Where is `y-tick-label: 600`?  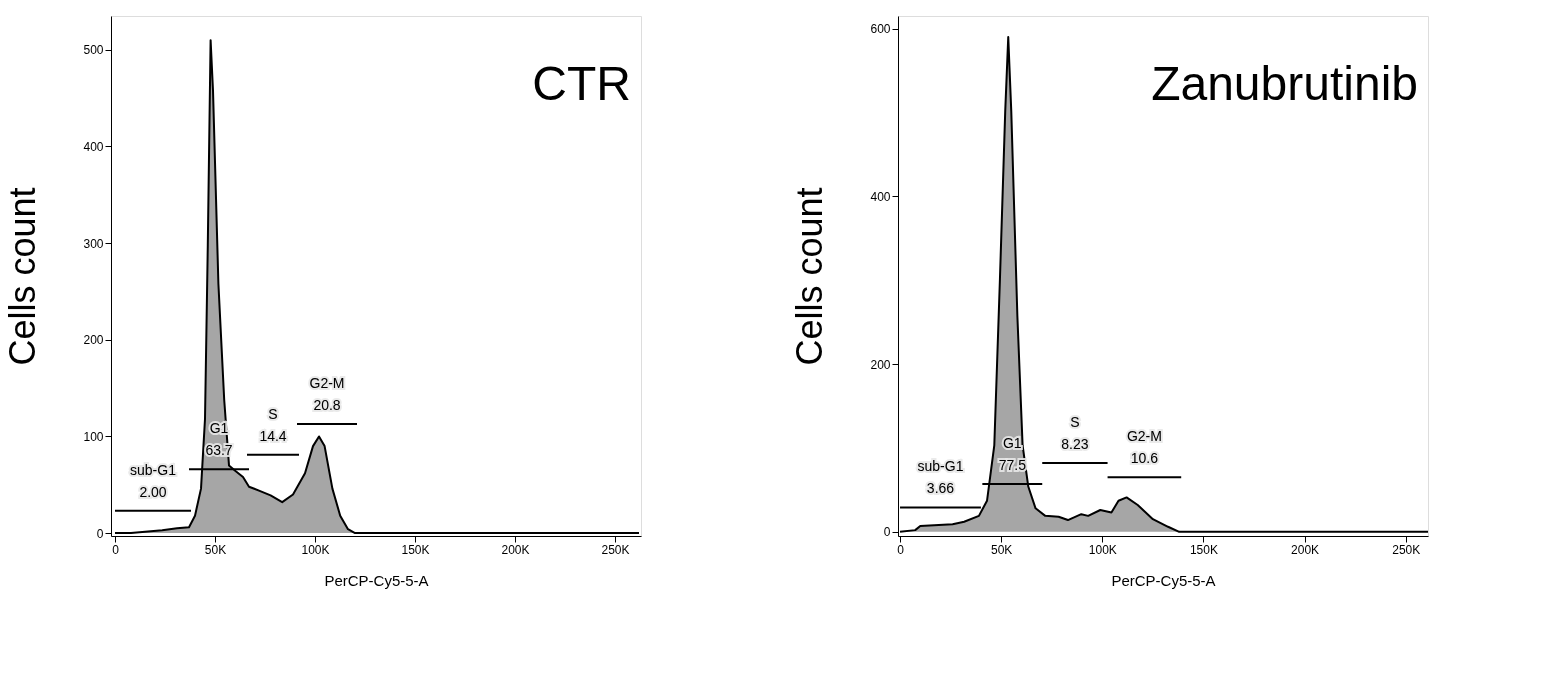
y-tick-label: 600 is located at coordinates (880, 29).